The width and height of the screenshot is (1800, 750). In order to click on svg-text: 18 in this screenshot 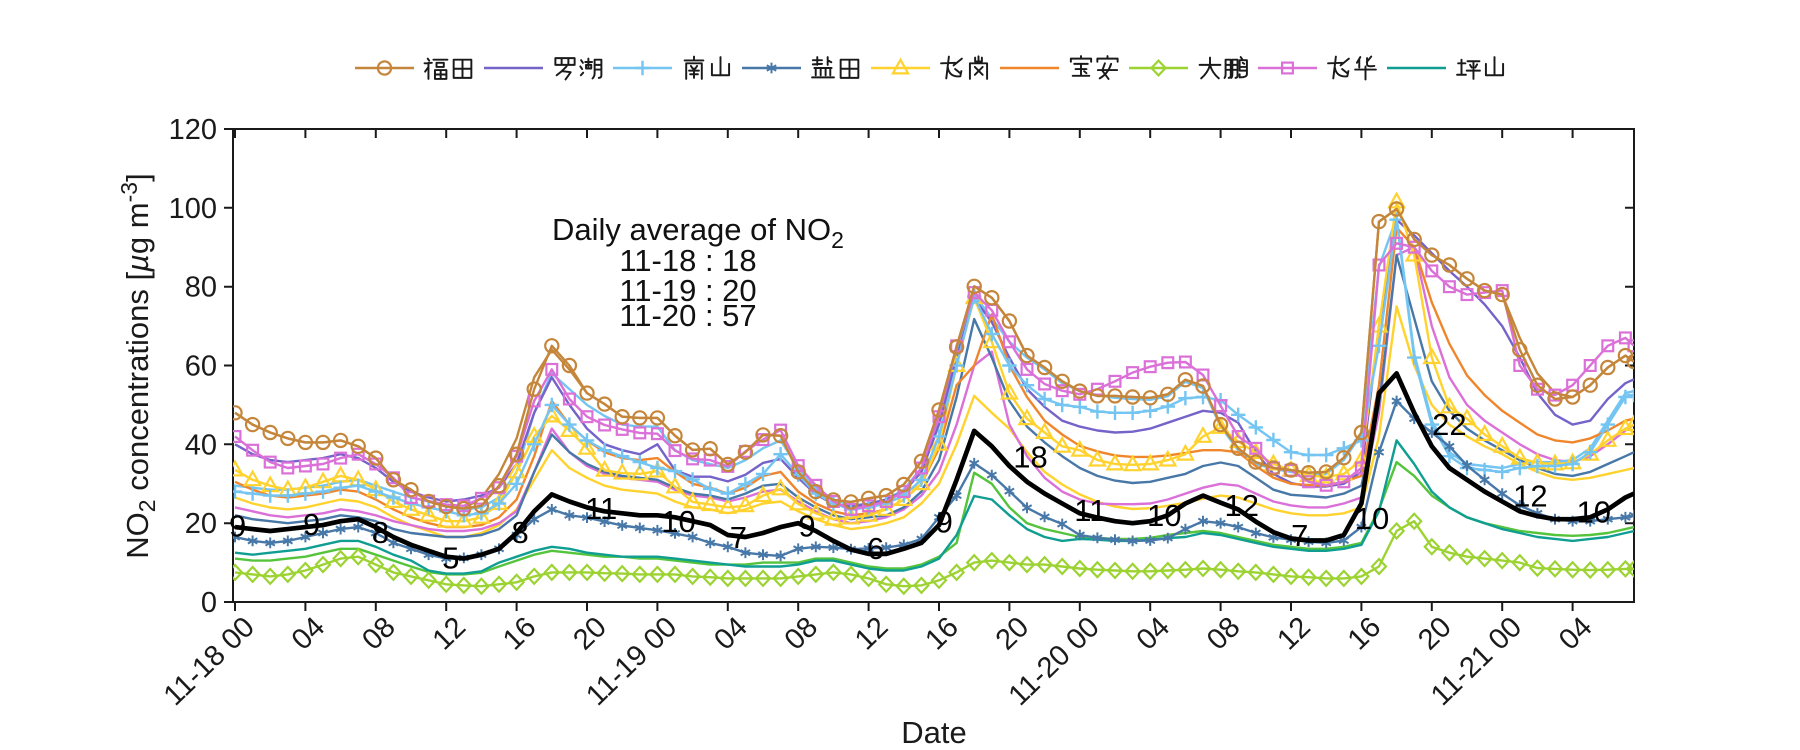, I will do `click(1030, 457)`.